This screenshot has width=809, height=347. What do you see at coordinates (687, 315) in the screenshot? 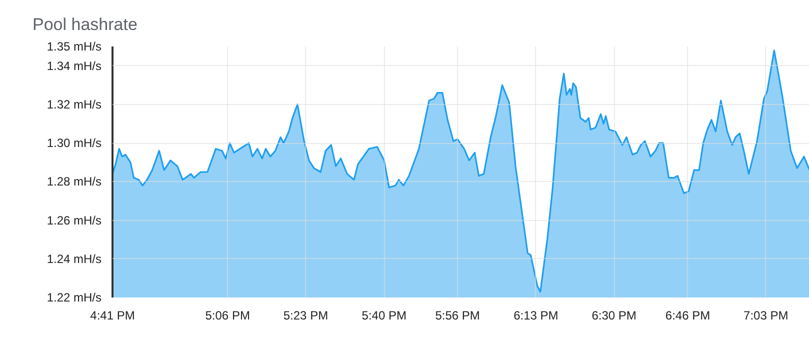
I see `x-tick-label: 6:46 PM` at bounding box center [687, 315].